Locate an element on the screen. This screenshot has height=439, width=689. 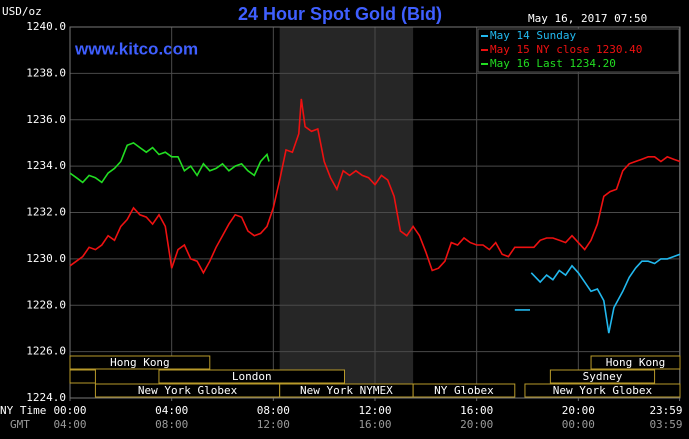
legend-label: May 15 NY close 1230.40 is located at coordinates (566, 49).